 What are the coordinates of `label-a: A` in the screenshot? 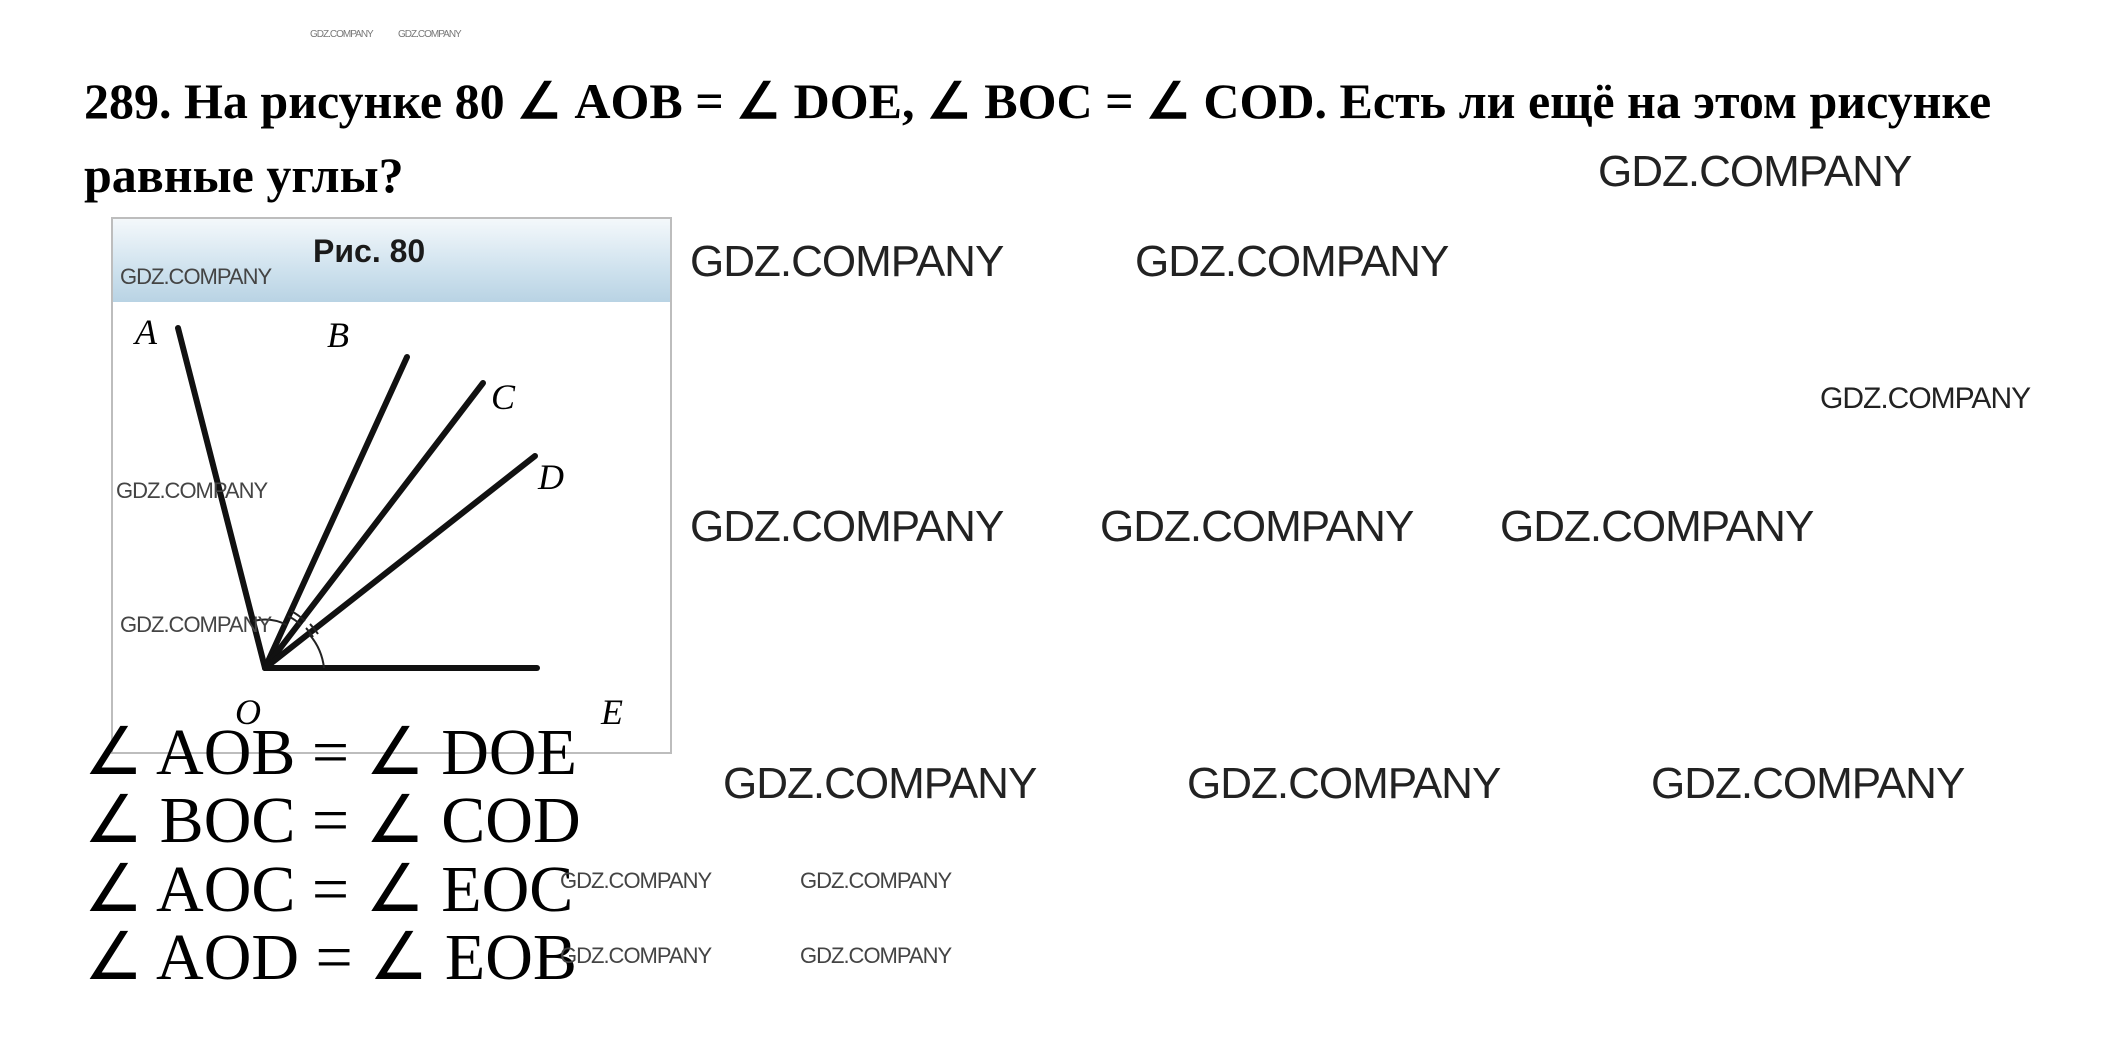 It's located at (145, 332).